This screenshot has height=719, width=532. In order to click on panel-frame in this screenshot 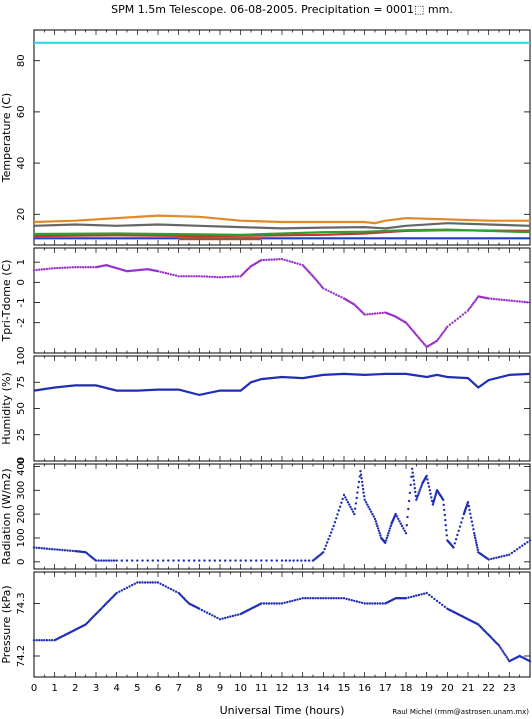, I will do `click(282, 300)`.